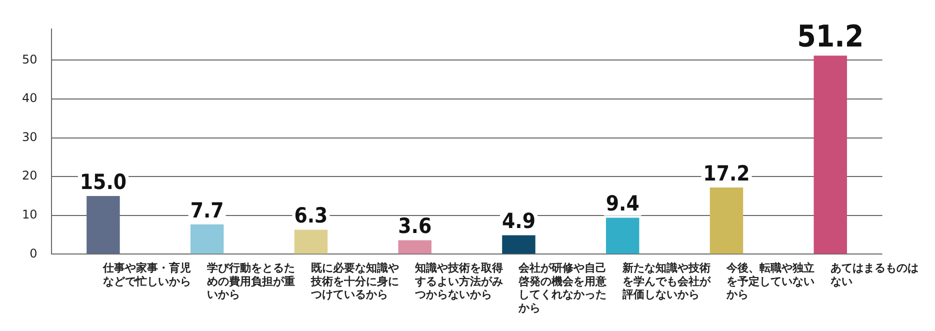 The image size is (935, 331). What do you see at coordinates (30, 98) in the screenshot?
I see `y-tick-label: 40` at bounding box center [30, 98].